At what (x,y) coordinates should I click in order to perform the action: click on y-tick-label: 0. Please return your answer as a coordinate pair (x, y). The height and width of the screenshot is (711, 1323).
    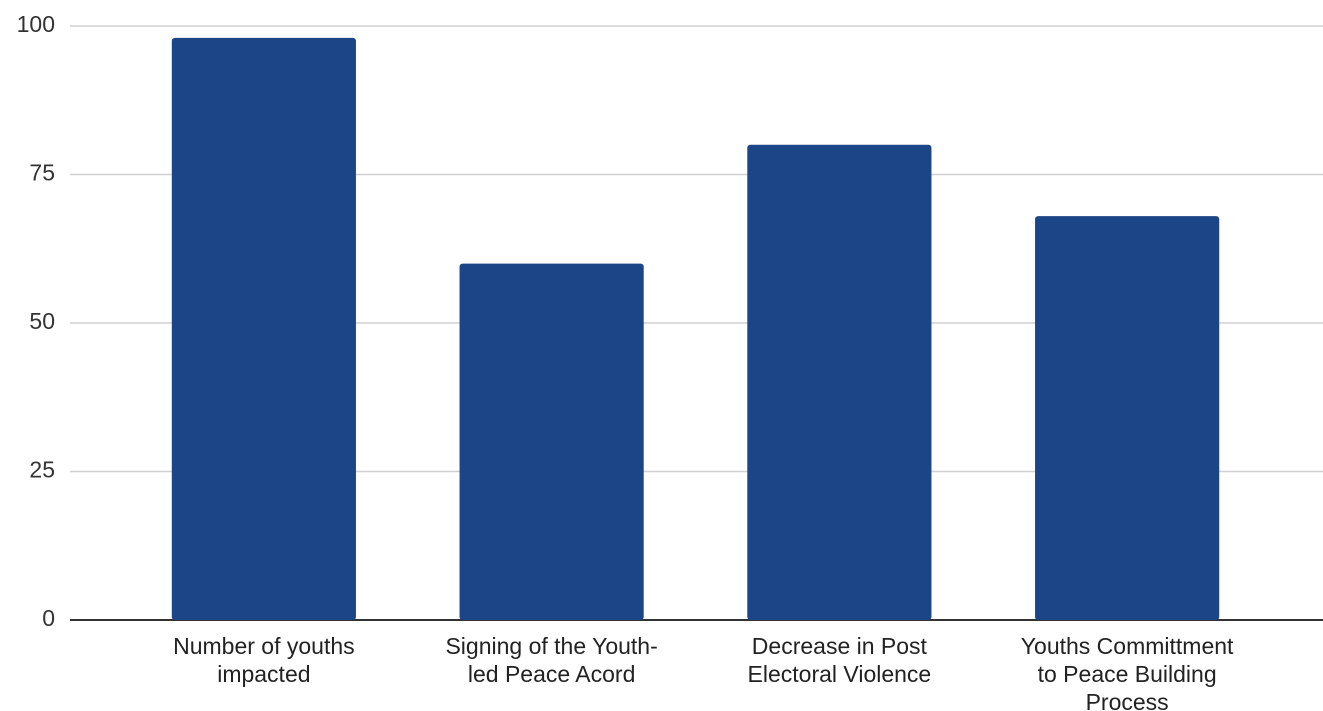
    Looking at the image, I should click on (48, 618).